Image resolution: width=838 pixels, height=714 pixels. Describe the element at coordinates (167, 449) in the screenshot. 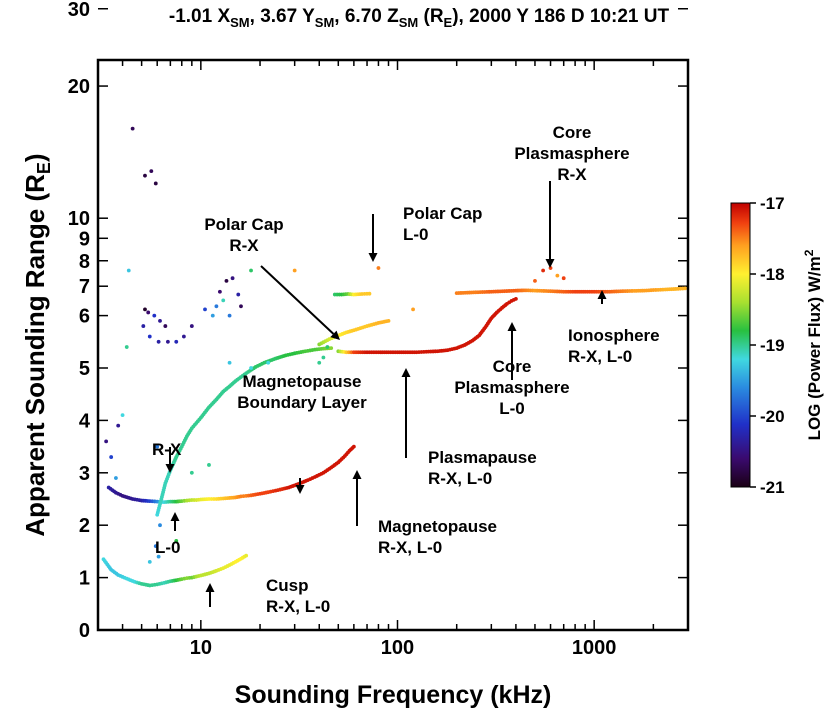

I see `annotation-label: R-X` at that location.